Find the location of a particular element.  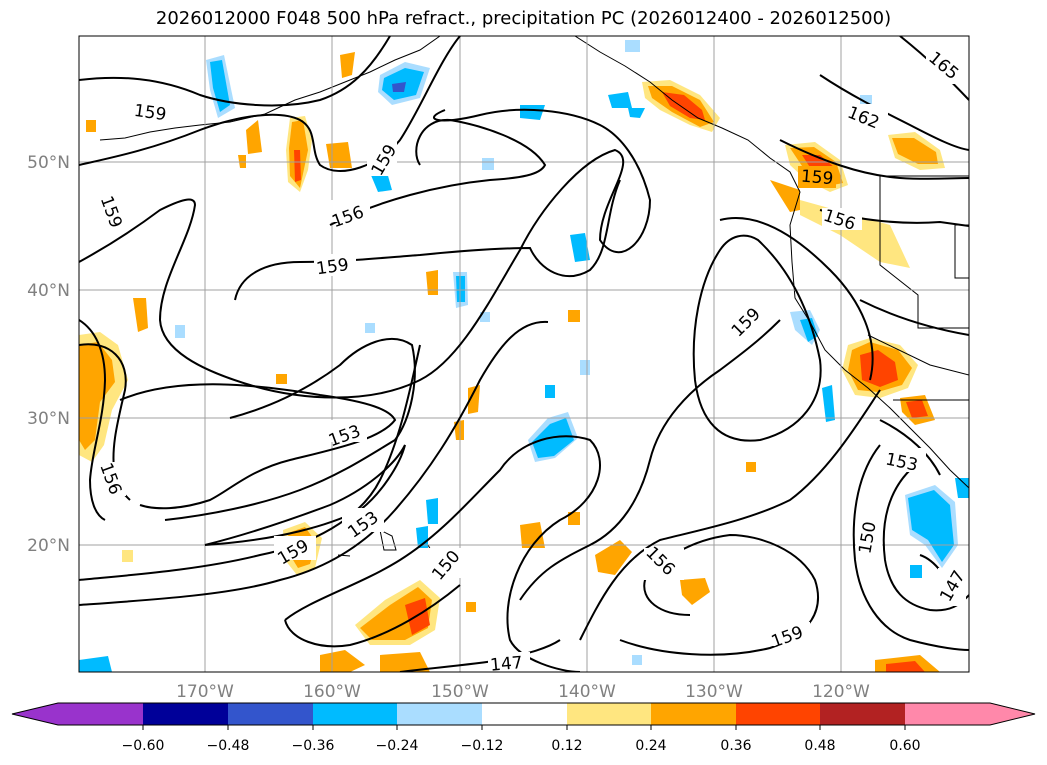

colorbar-tick-label: 0.12 is located at coordinates (566, 746).